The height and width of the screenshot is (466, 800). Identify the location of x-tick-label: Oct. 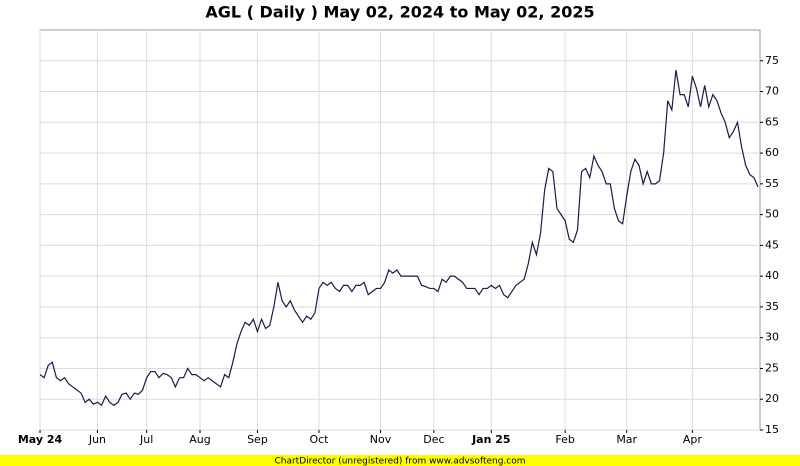
(319, 439).